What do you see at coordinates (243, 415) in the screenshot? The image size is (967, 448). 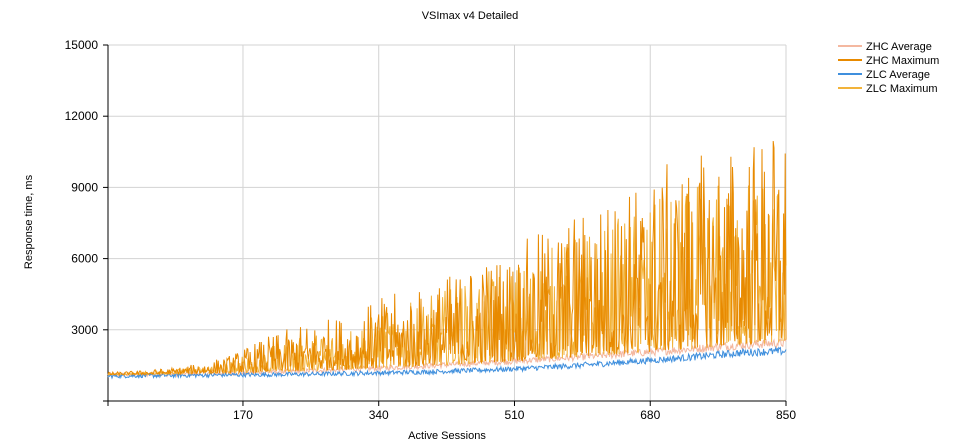 I see `x-tick-label: 170` at bounding box center [243, 415].